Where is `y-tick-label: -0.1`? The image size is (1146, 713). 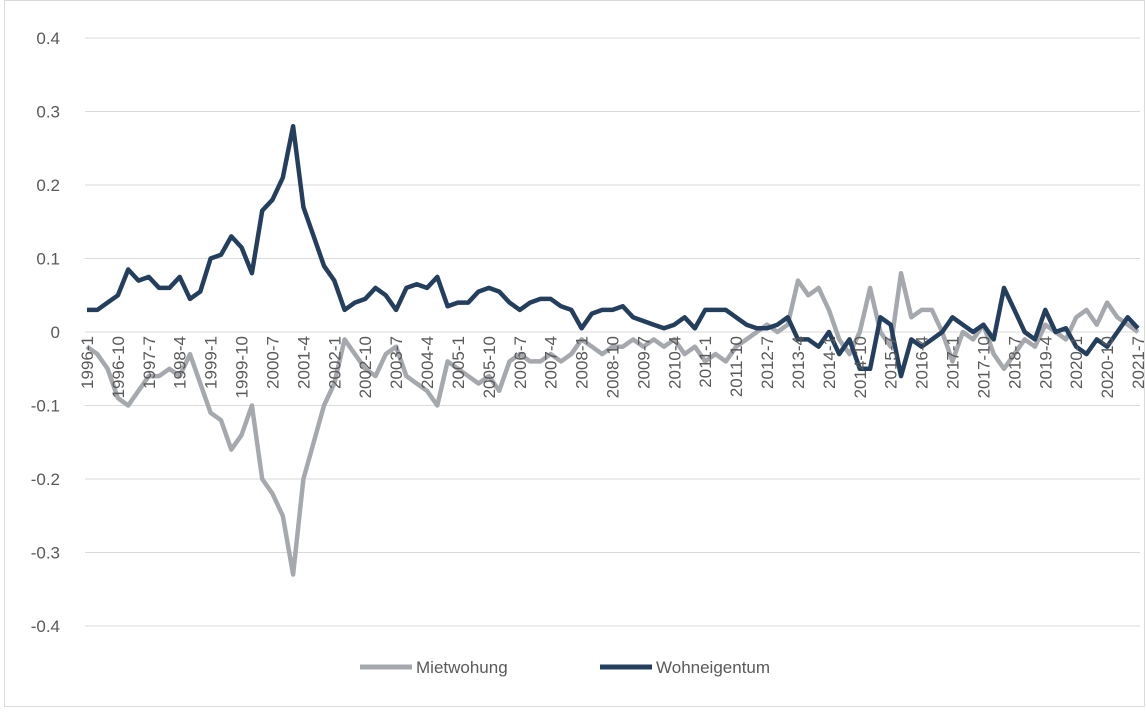 y-tick-label: -0.1 is located at coordinates (45, 406).